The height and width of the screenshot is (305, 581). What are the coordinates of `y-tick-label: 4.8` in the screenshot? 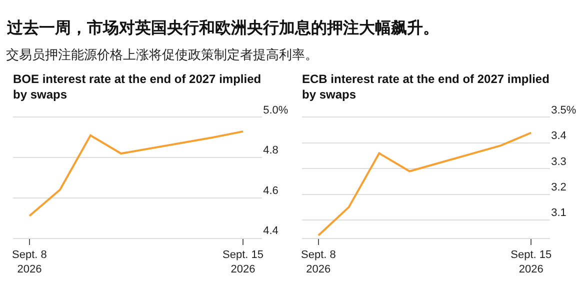 It's located at (270, 150).